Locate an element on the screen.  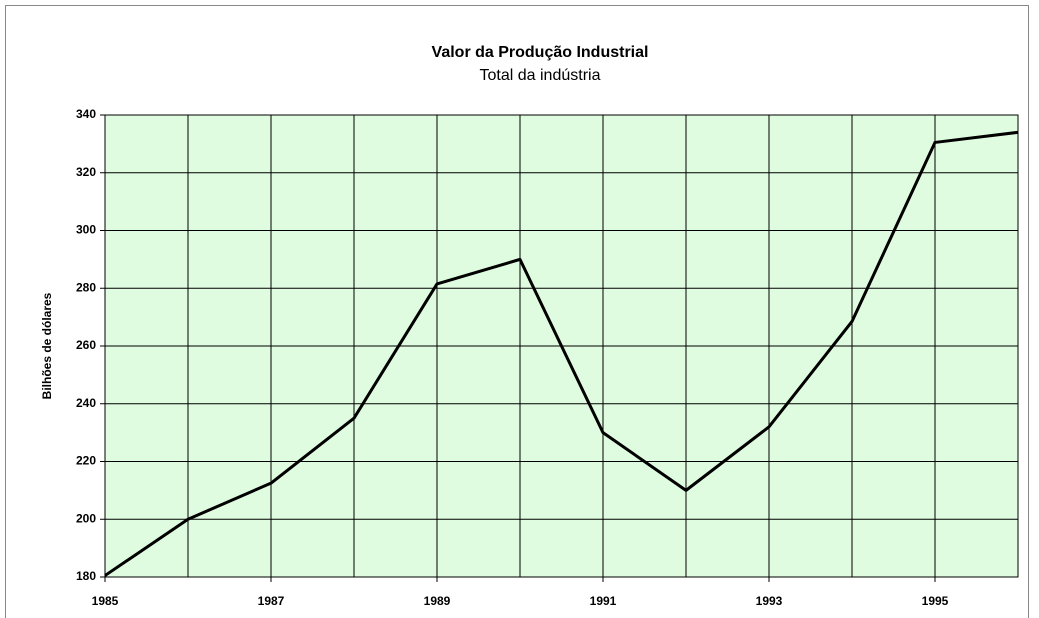
y-tick-label: 340 is located at coordinates (86, 114).